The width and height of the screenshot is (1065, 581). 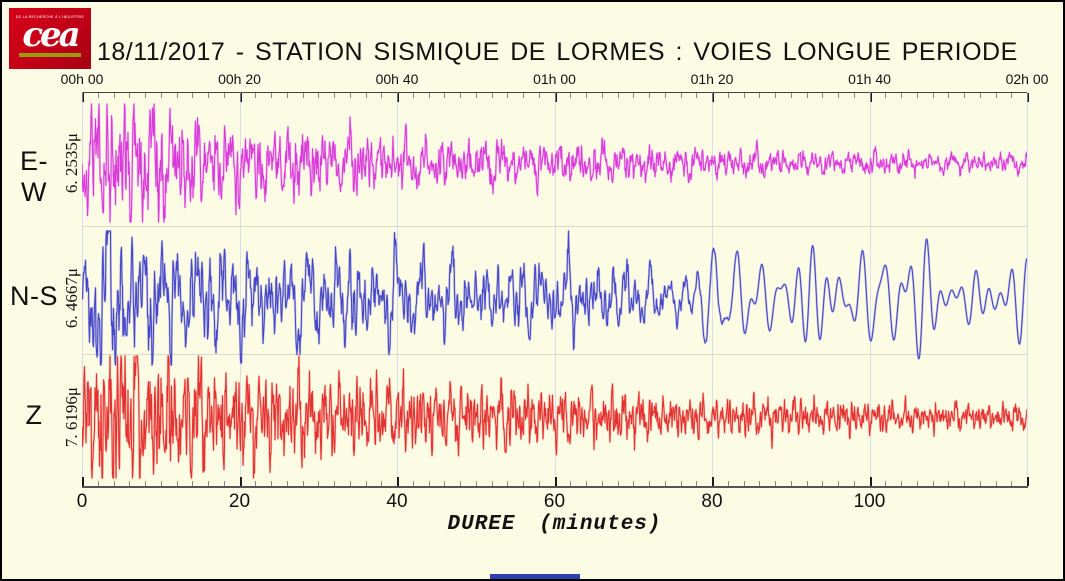 I want to click on top-major-tick, so click(x=1028, y=97).